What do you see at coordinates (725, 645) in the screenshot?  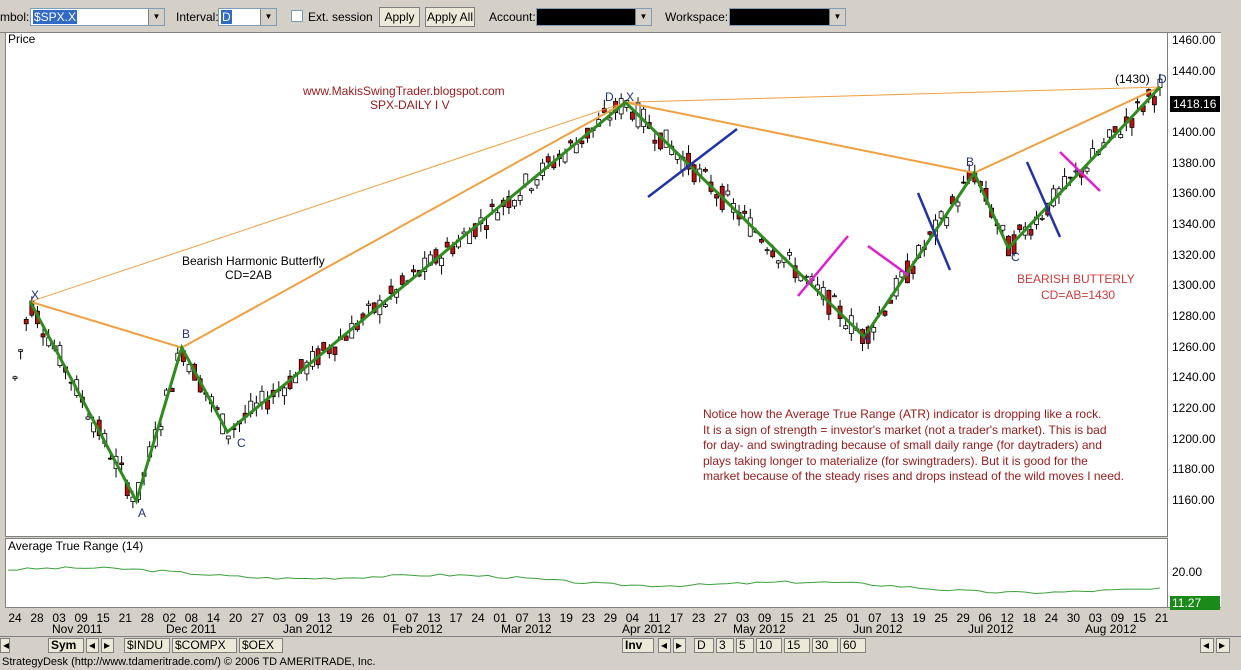 I see `tab-interval-3: 3` at bounding box center [725, 645].